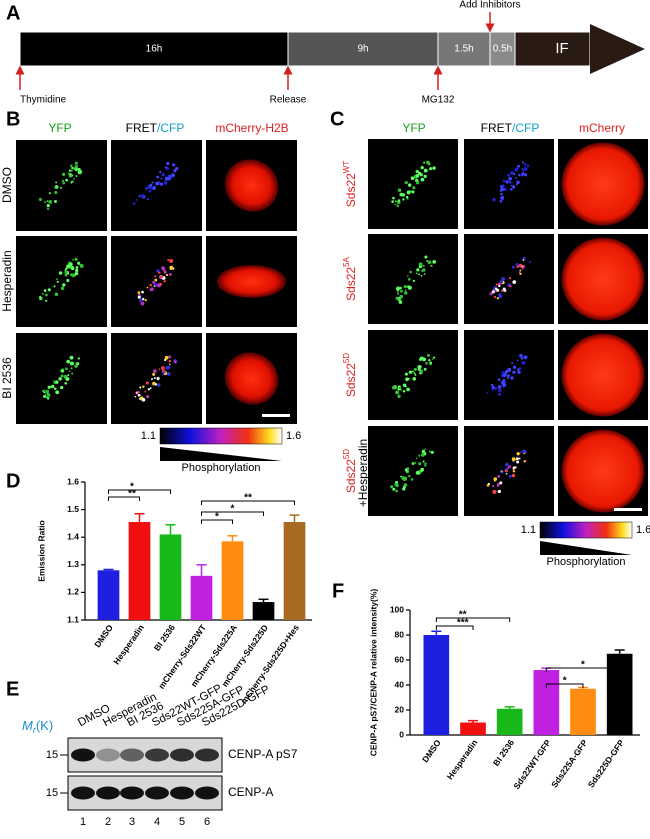 The width and height of the screenshot is (650, 839). What do you see at coordinates (41, 550) in the screenshot?
I see `y-axis-label: Emission Ratio` at bounding box center [41, 550].